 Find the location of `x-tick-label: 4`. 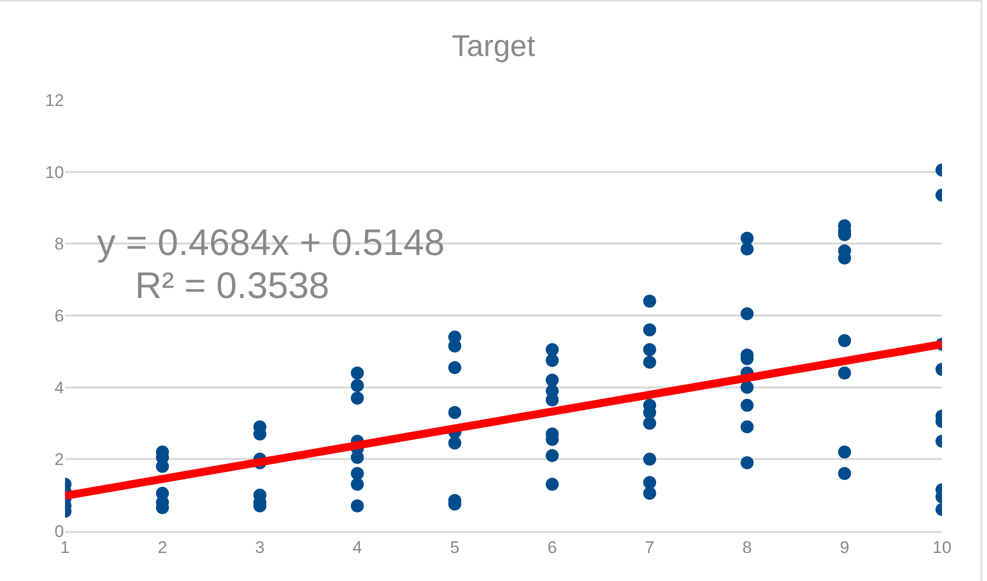

x-tick-label: 4 is located at coordinates (357, 548).